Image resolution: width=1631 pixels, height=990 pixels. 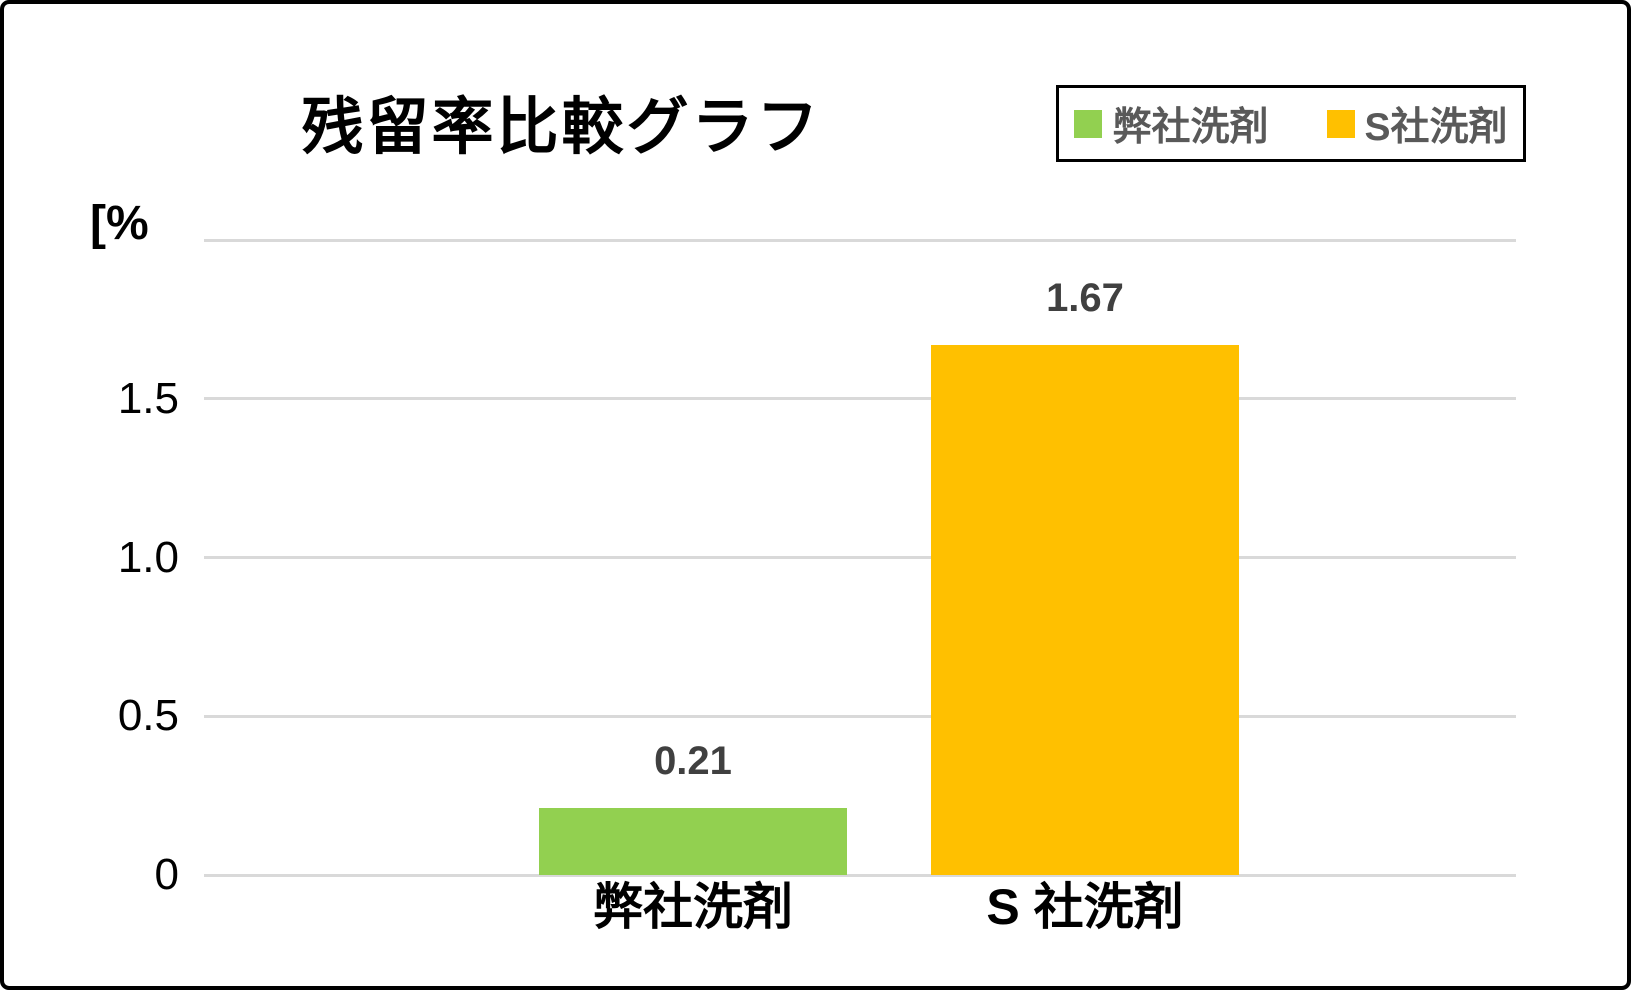 What do you see at coordinates (1085, 297) in the screenshot?
I see `bar-value-label: 1.67` at bounding box center [1085, 297].